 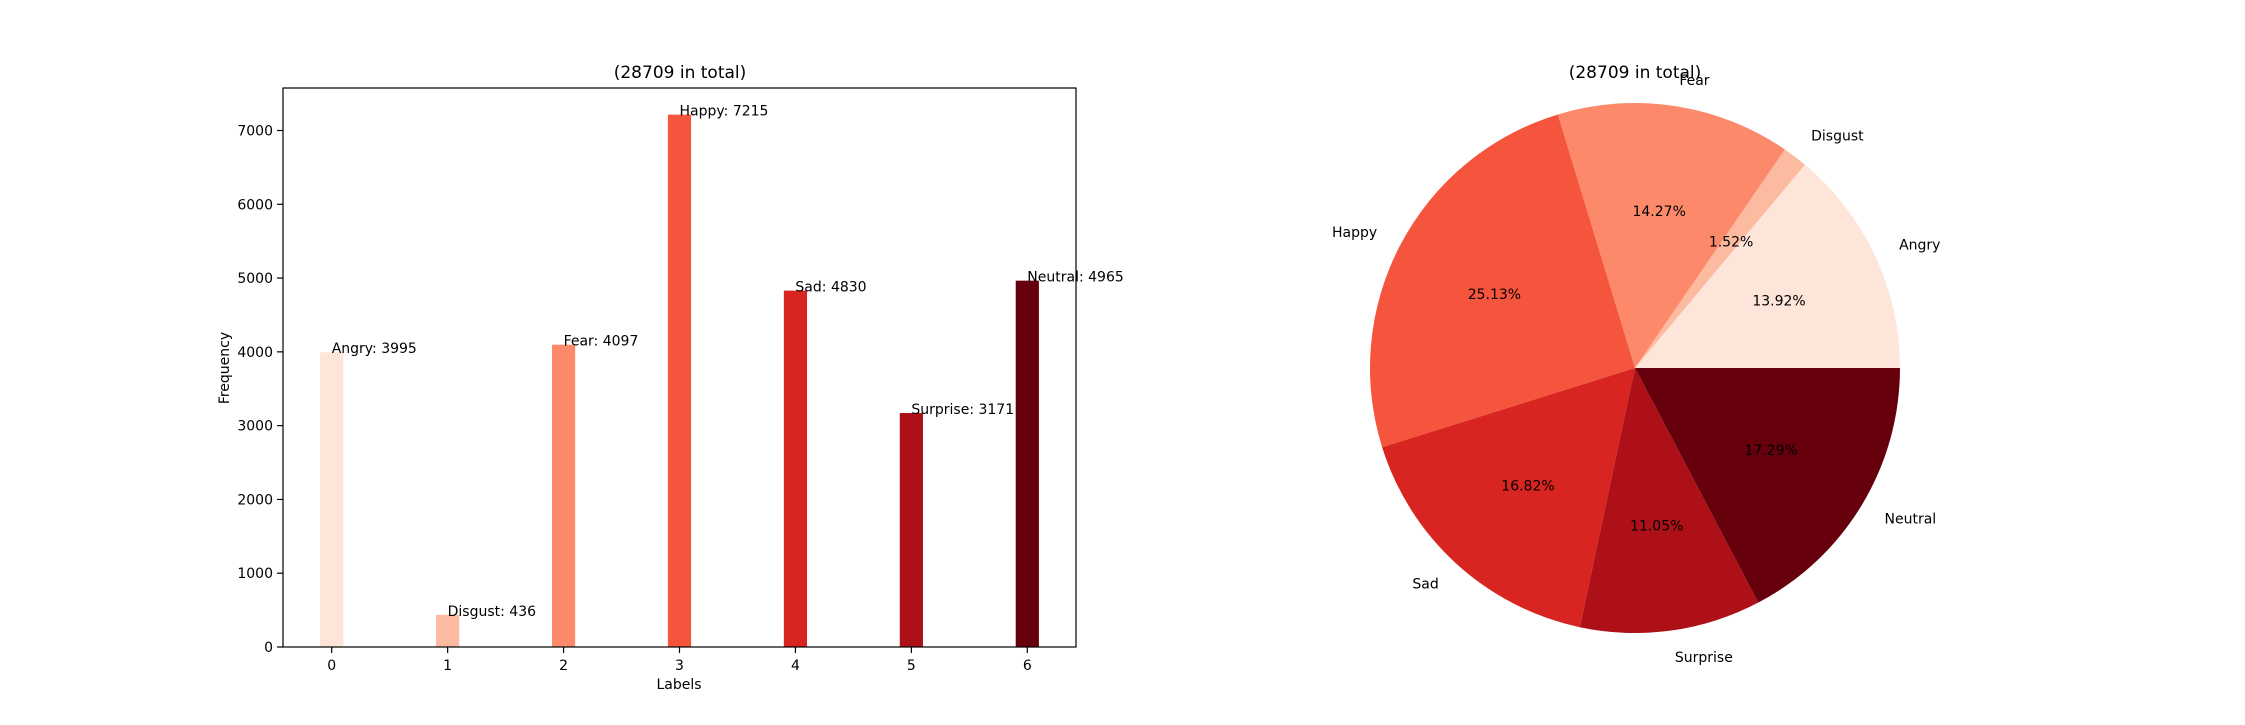 I want to click on pie-percent-label: 11.05%, so click(x=1656, y=527).